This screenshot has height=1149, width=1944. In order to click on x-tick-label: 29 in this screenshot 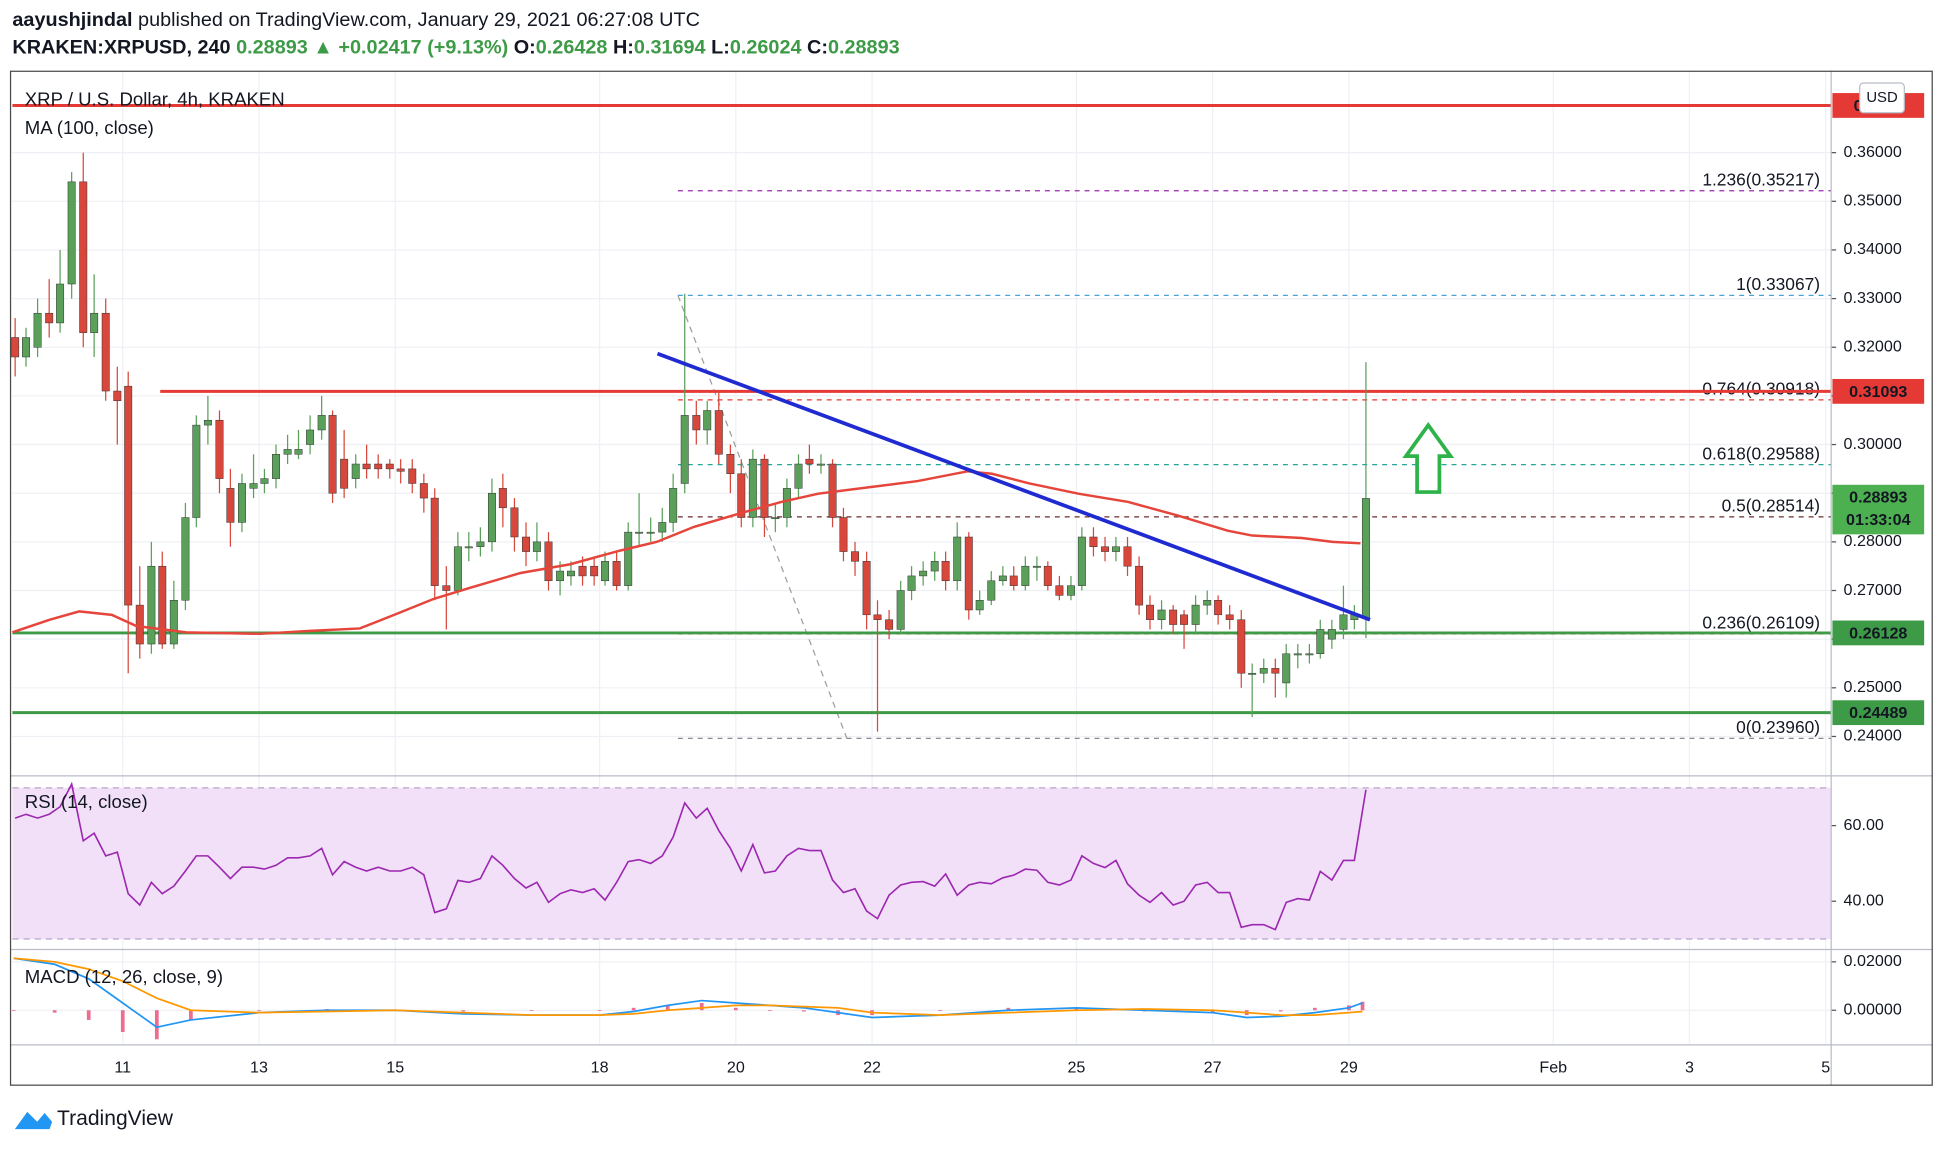, I will do `click(1349, 1068)`.